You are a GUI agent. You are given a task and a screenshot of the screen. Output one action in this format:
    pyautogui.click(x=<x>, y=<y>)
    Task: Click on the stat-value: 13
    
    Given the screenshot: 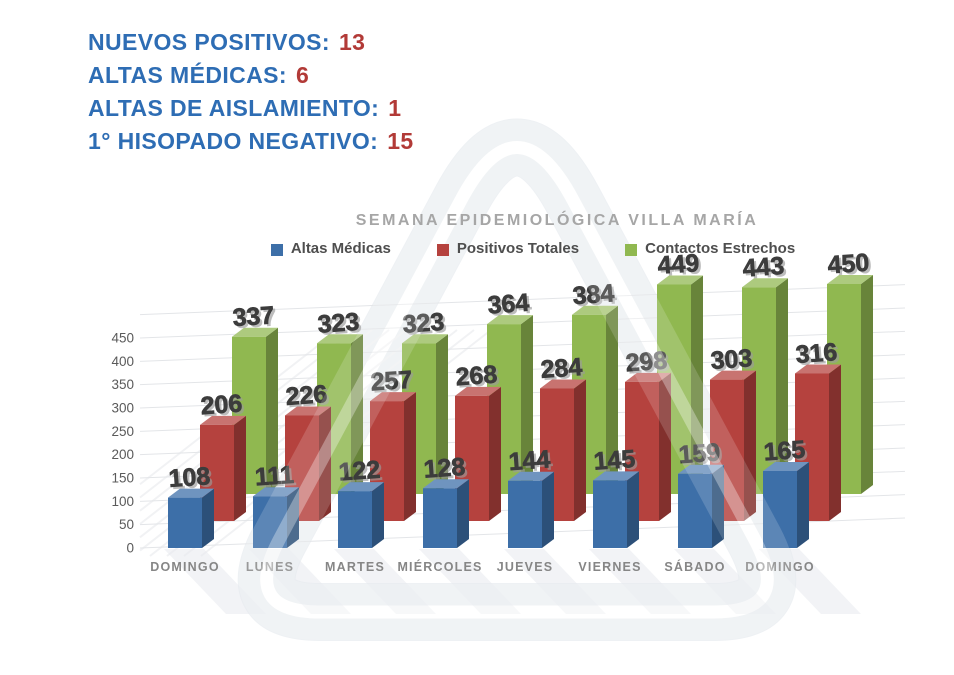 What is the action you would take?
    pyautogui.click(x=352, y=42)
    